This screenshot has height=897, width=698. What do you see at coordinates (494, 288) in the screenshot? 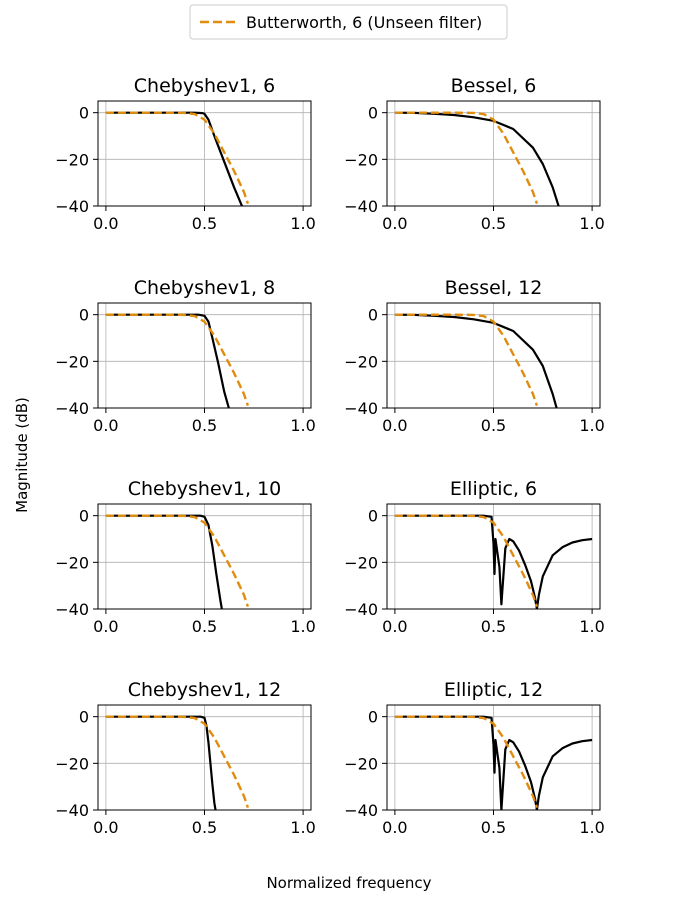
I see `subplot-title: Bessel, 12` at bounding box center [494, 288].